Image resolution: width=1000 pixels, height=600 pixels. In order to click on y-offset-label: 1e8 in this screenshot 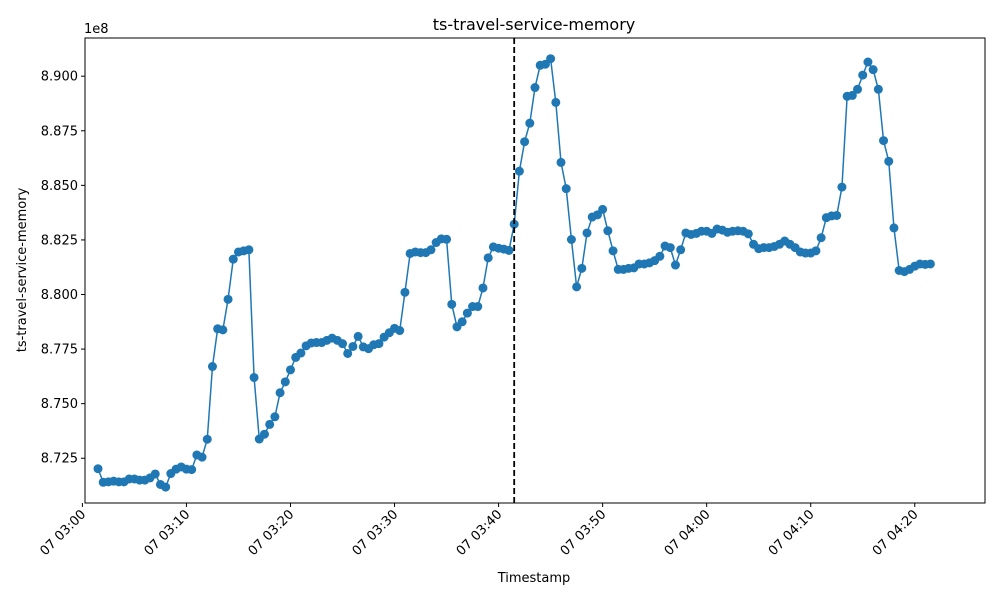, I will do `click(96, 29)`.